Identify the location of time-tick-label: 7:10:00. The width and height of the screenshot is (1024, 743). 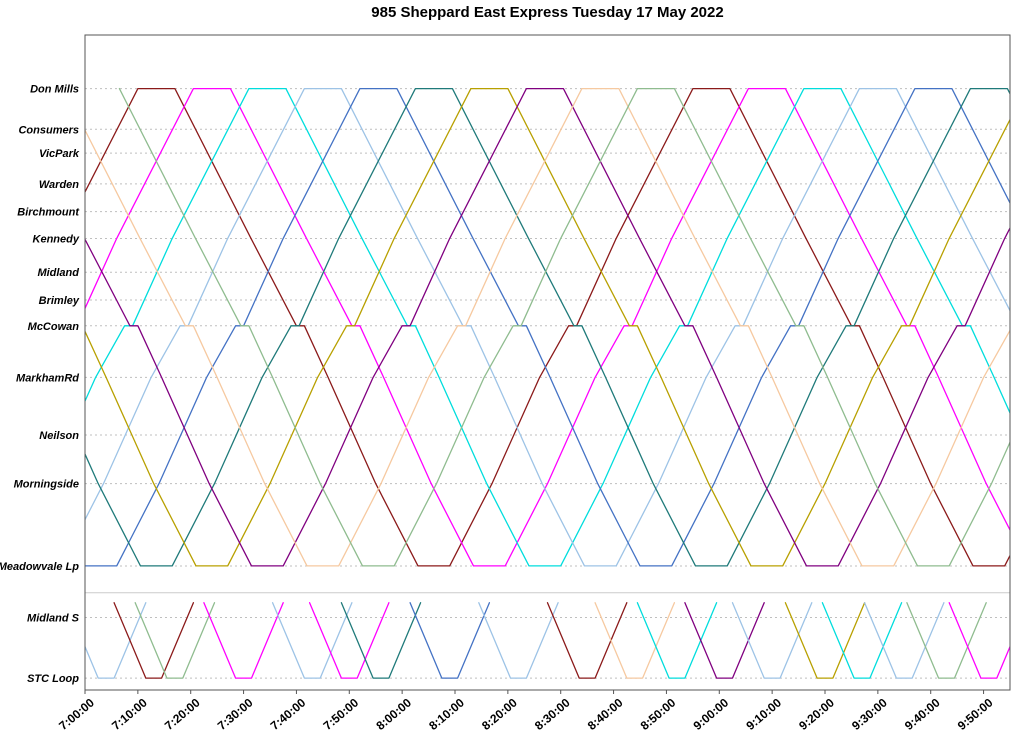
(129, 714).